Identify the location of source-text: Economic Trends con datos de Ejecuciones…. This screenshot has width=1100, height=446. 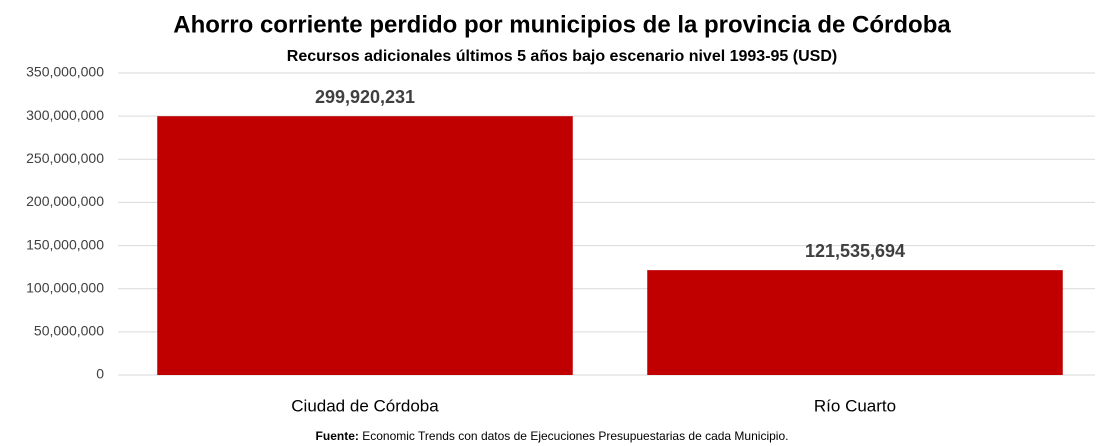
(575, 436).